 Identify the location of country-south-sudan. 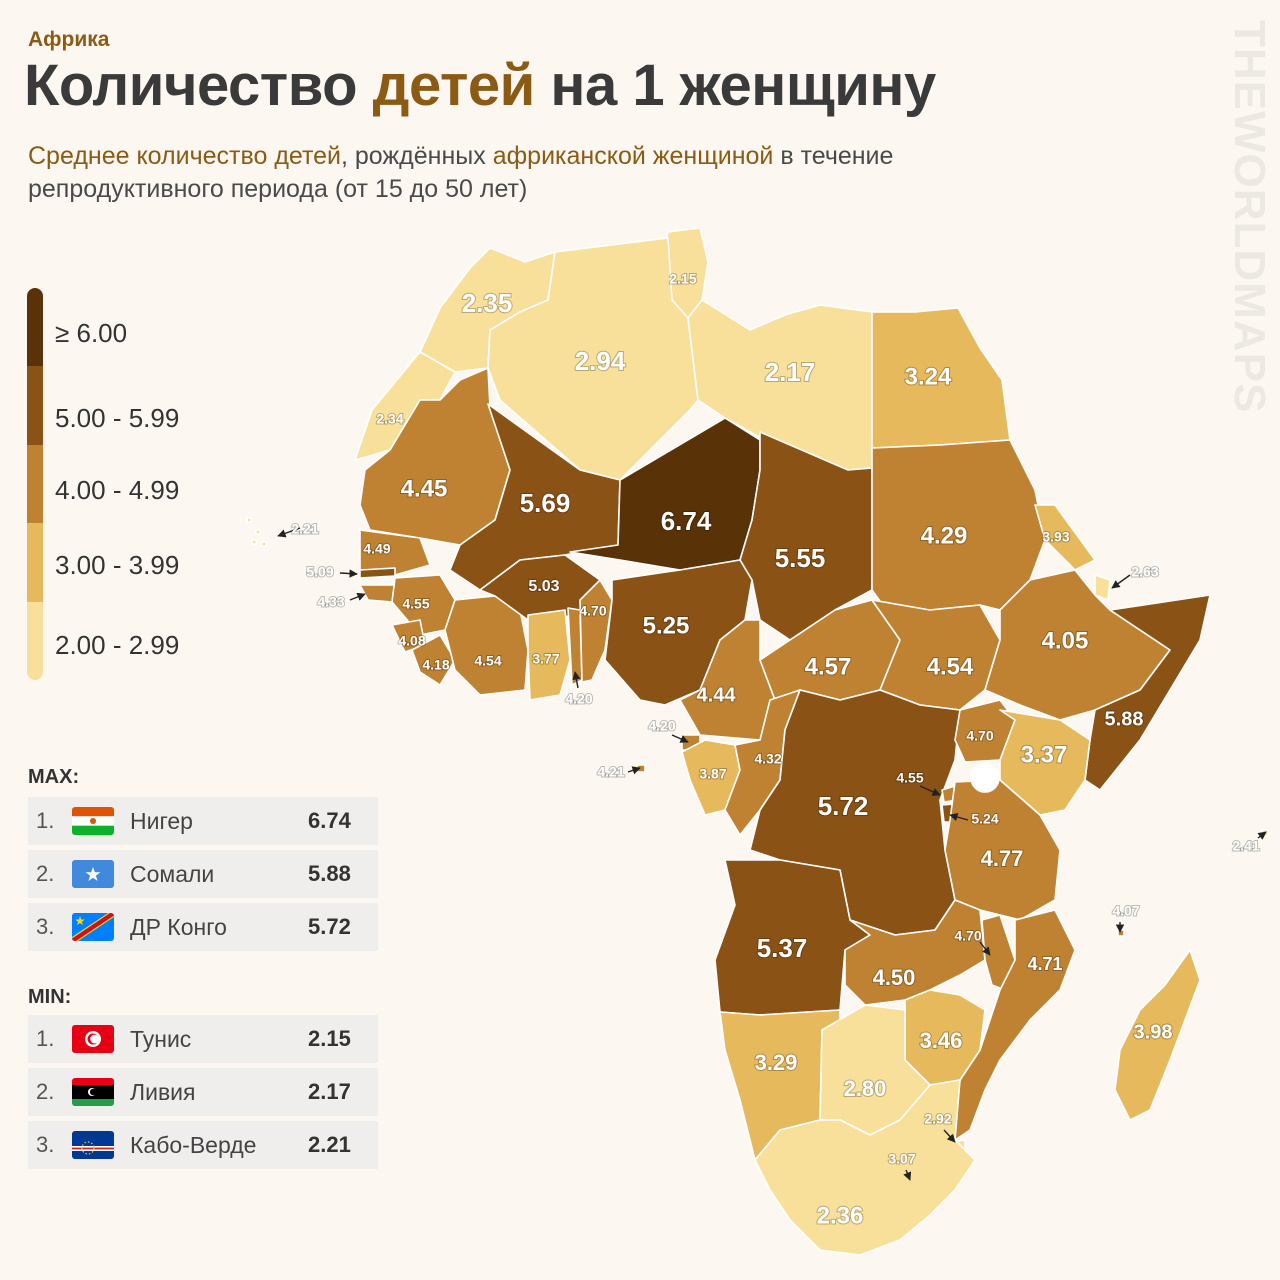
(936, 655).